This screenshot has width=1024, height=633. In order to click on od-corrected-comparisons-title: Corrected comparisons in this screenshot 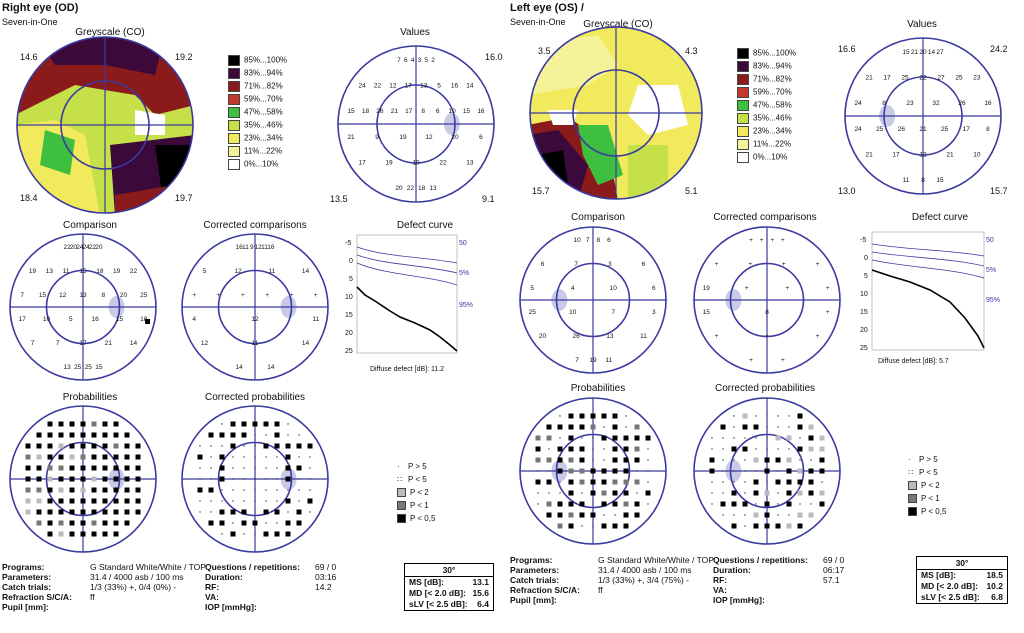, I will do `click(255, 225)`.